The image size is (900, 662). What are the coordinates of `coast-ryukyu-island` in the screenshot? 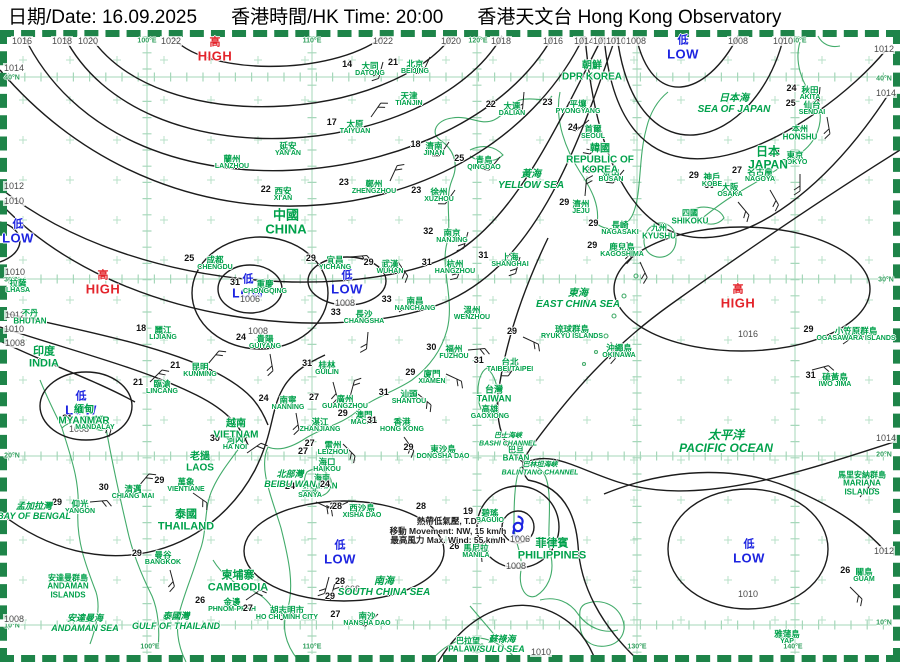 It's located at (606, 336).